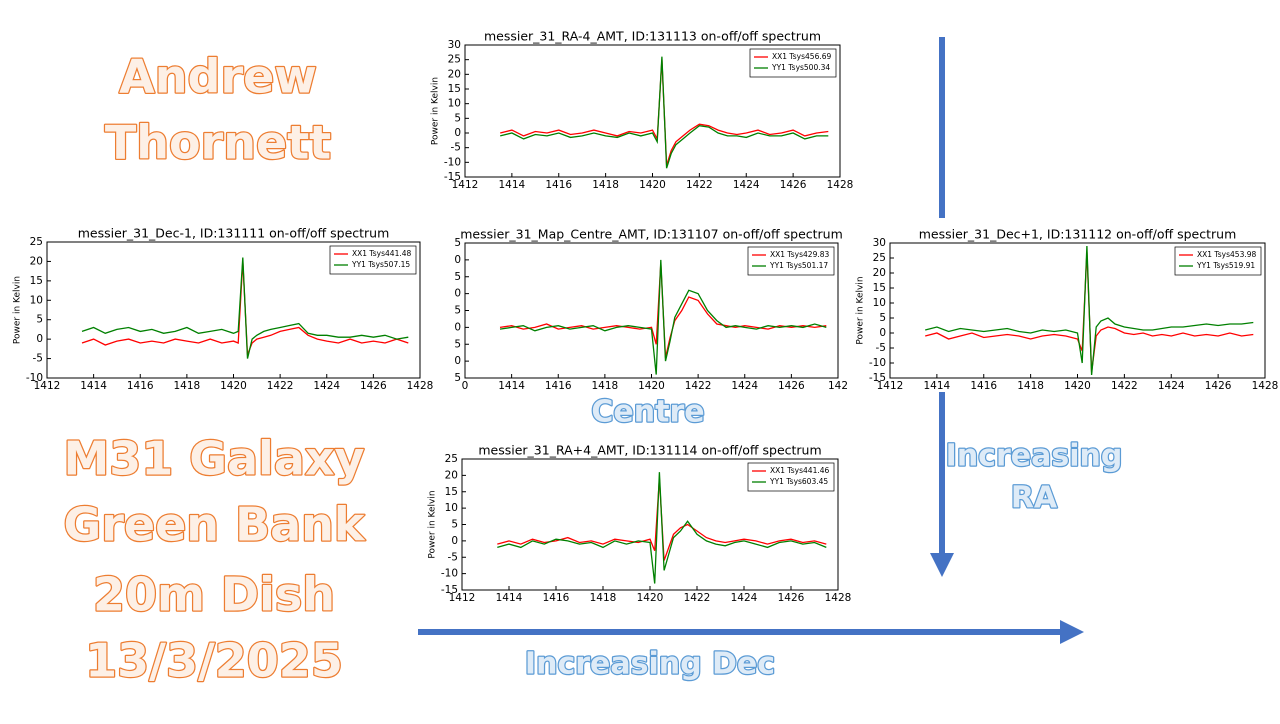 This screenshot has height=724, width=1280. What do you see at coordinates (1225, 265) in the screenshot?
I see `legend-label: YY1 Tsys519.91` at bounding box center [1225, 265].